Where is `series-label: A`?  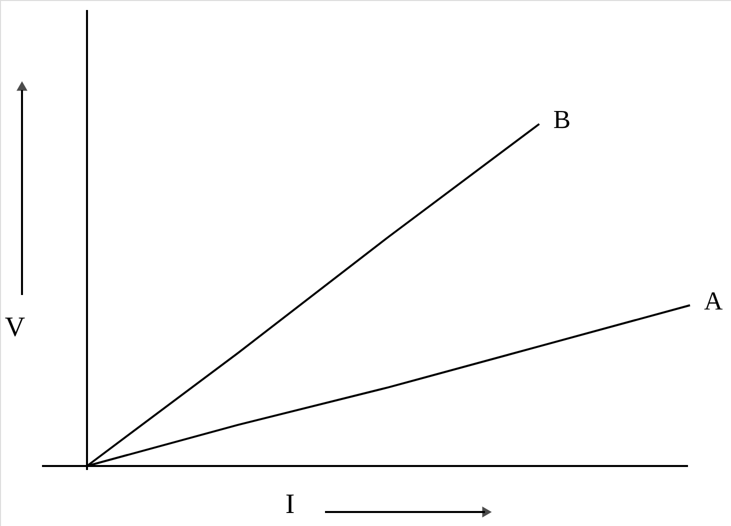
series-label: A is located at coordinates (713, 301).